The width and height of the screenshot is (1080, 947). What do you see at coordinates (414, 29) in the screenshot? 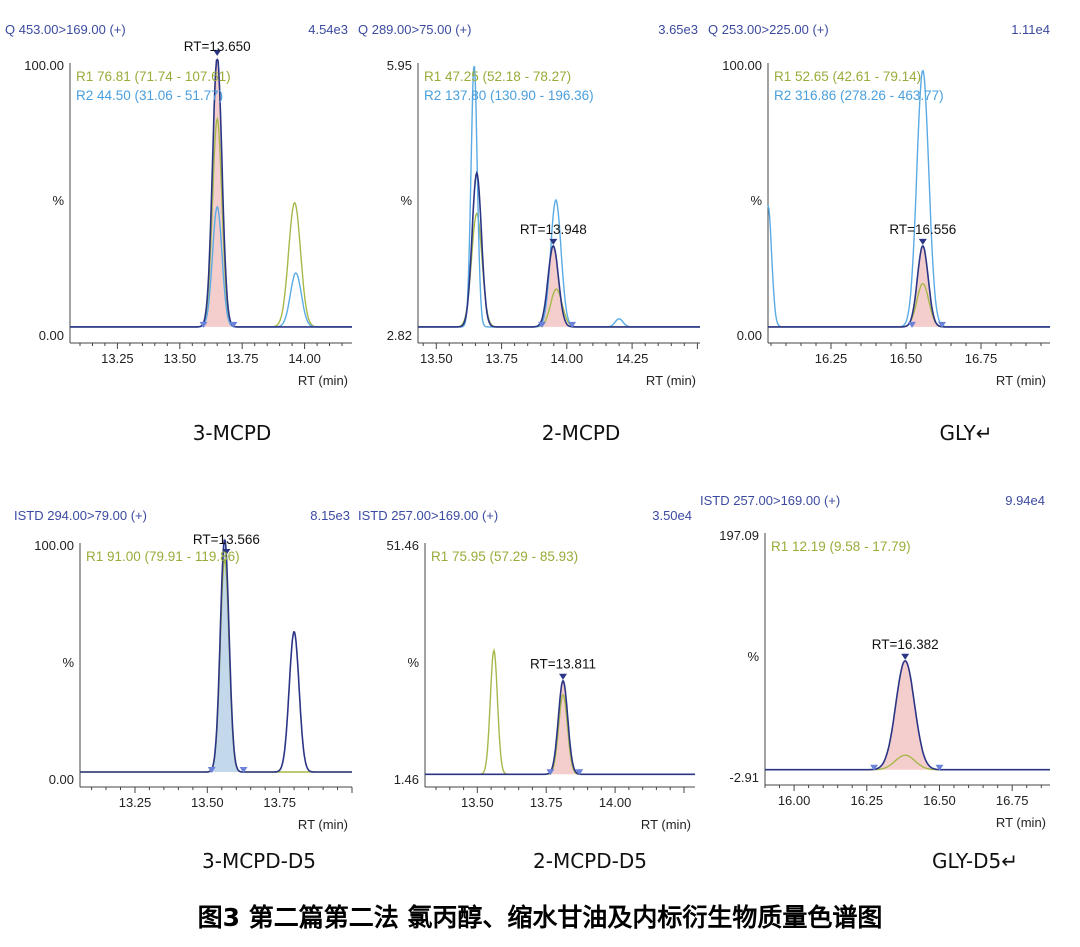
I see `transition-label: Q 289.00>75.00 (+)` at bounding box center [414, 29].